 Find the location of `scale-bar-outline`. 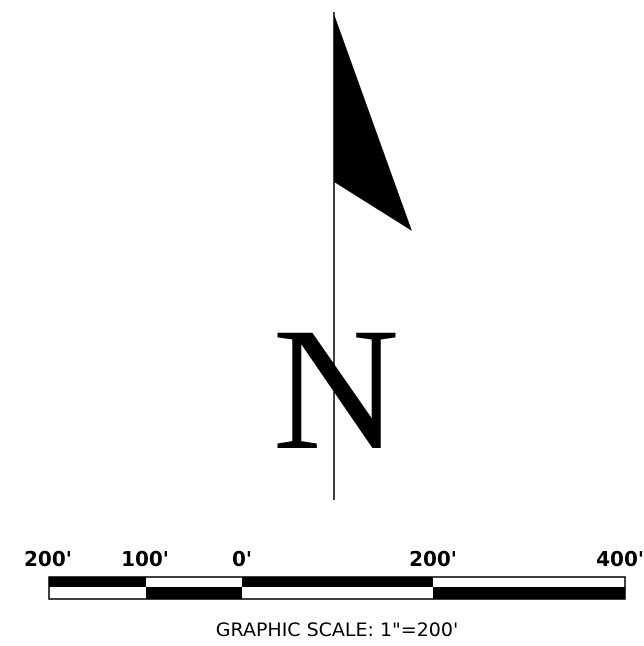

scale-bar-outline is located at coordinates (337, 588).